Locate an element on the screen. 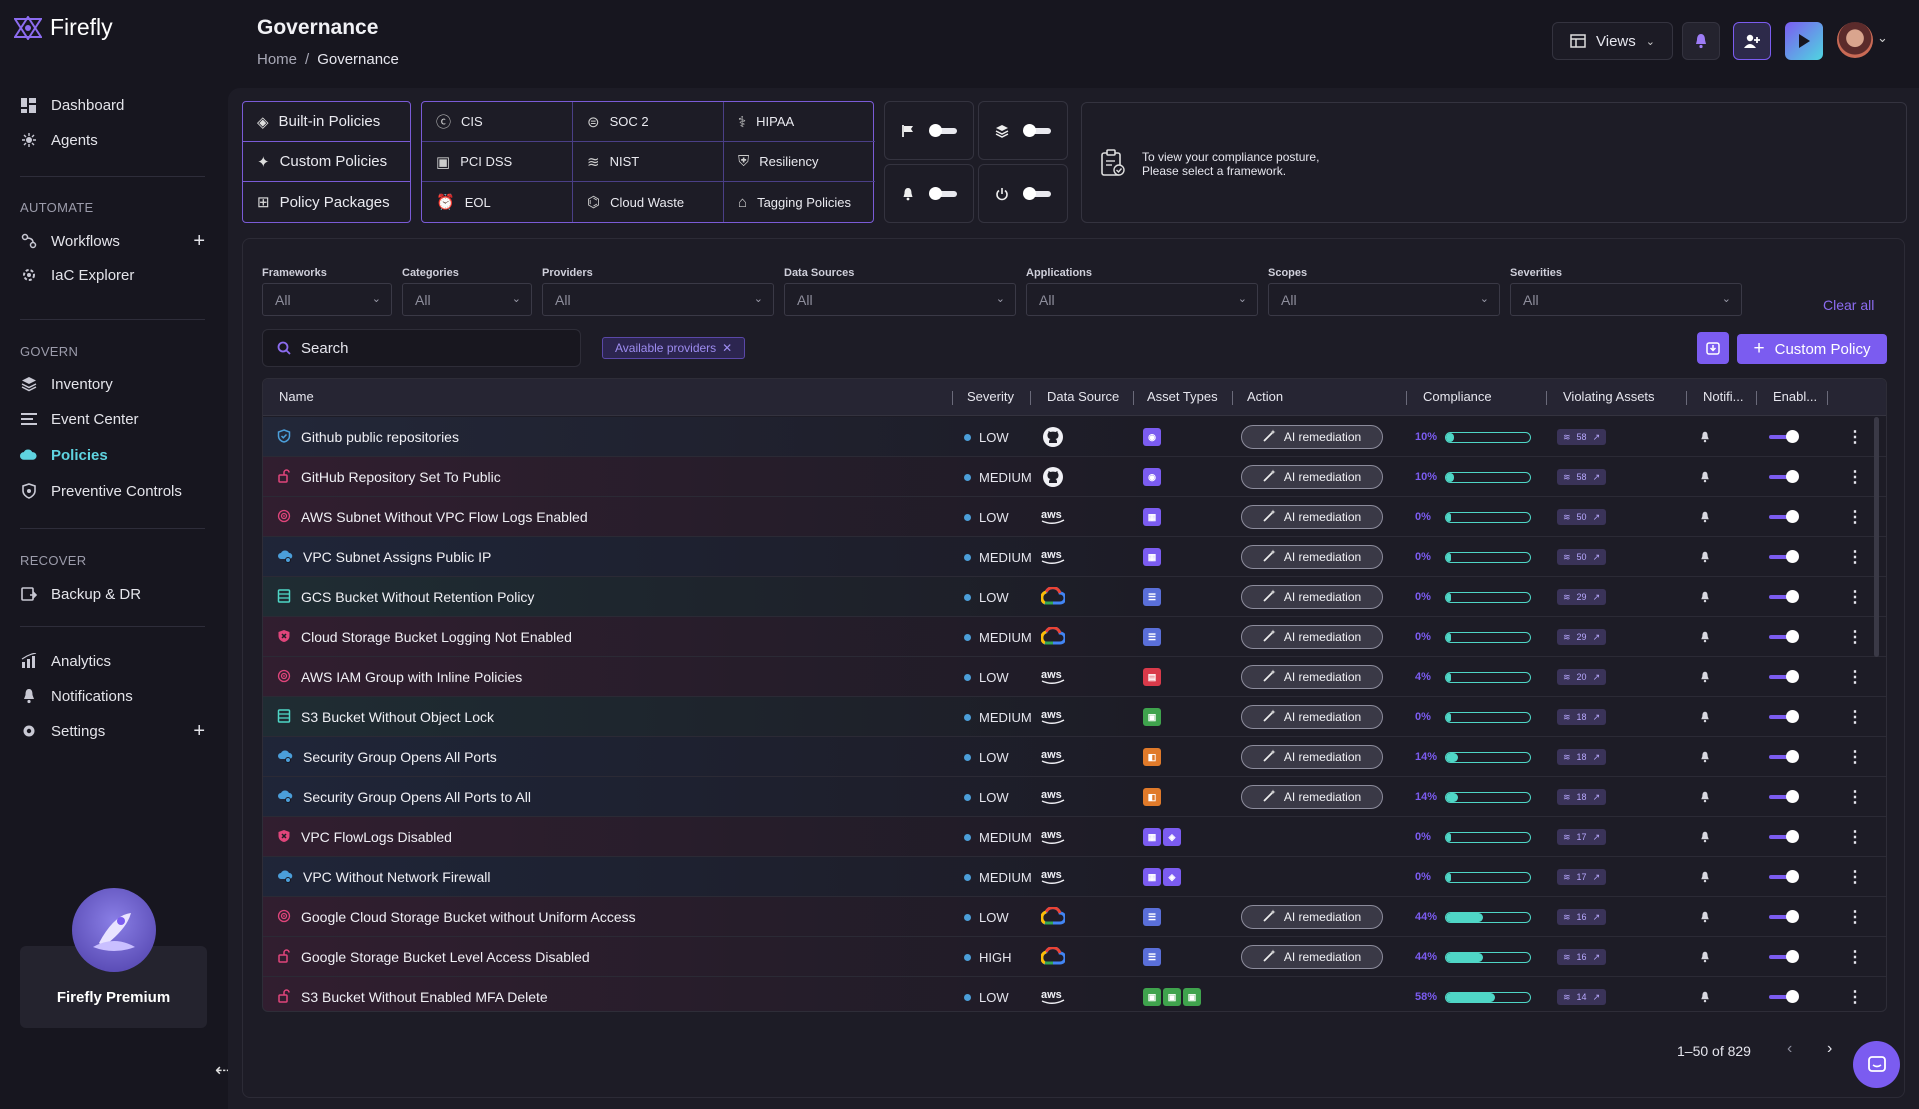 The height and width of the screenshot is (1109, 1919). framework-eol: ⏰ EOL is located at coordinates (497, 202).